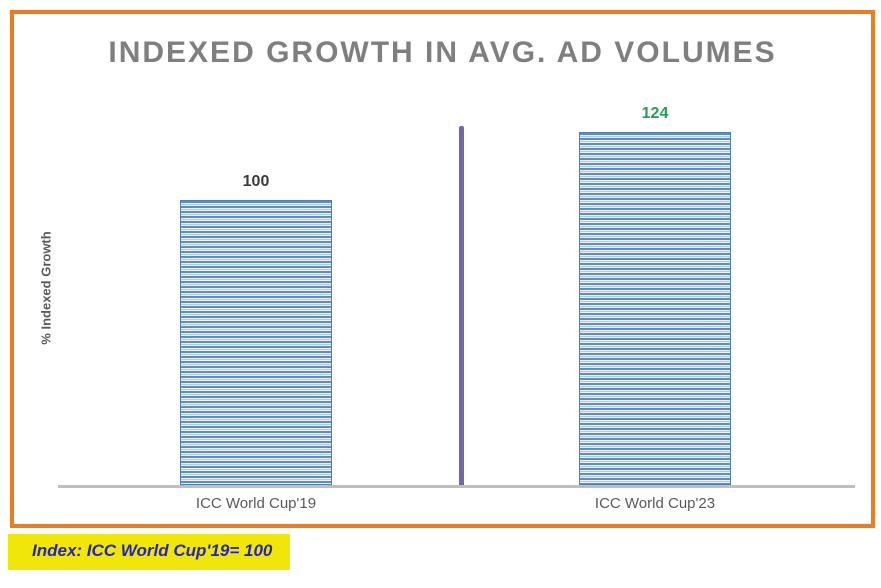 Image resolution: width=881 pixels, height=588 pixels. Describe the element at coordinates (655, 503) in the screenshot. I see `bar-category-label: ICC World Cup'23` at that location.